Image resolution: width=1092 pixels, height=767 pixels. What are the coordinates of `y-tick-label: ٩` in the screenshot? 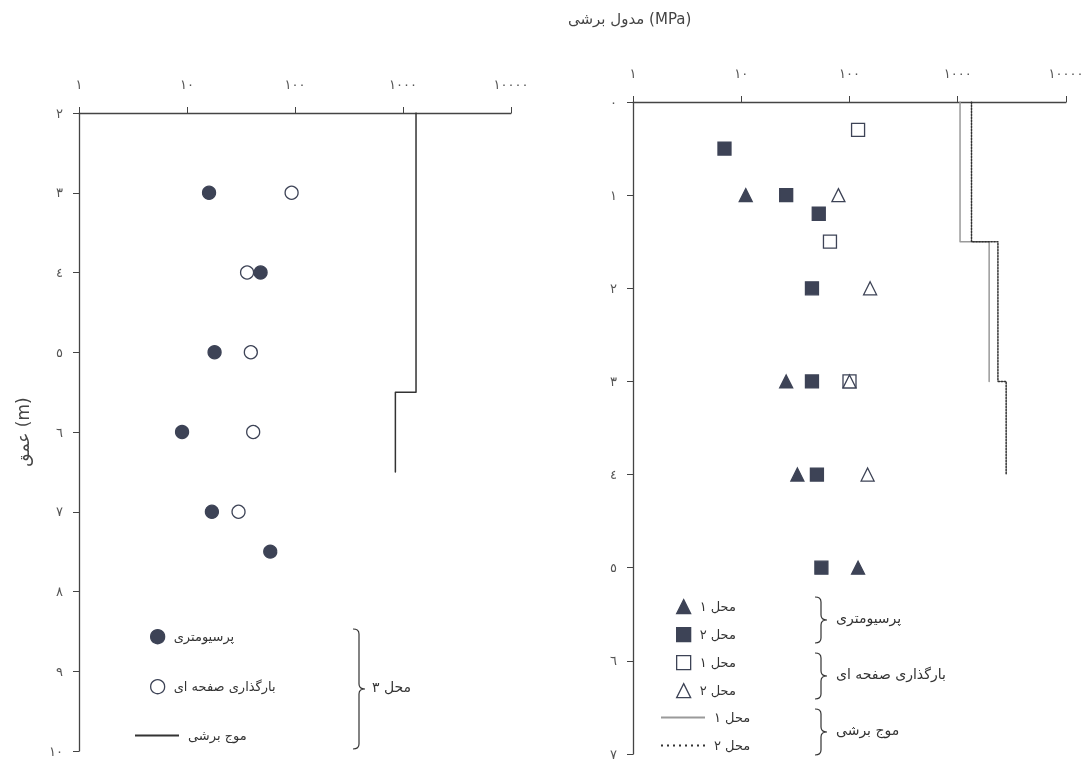 It's located at (60, 671).